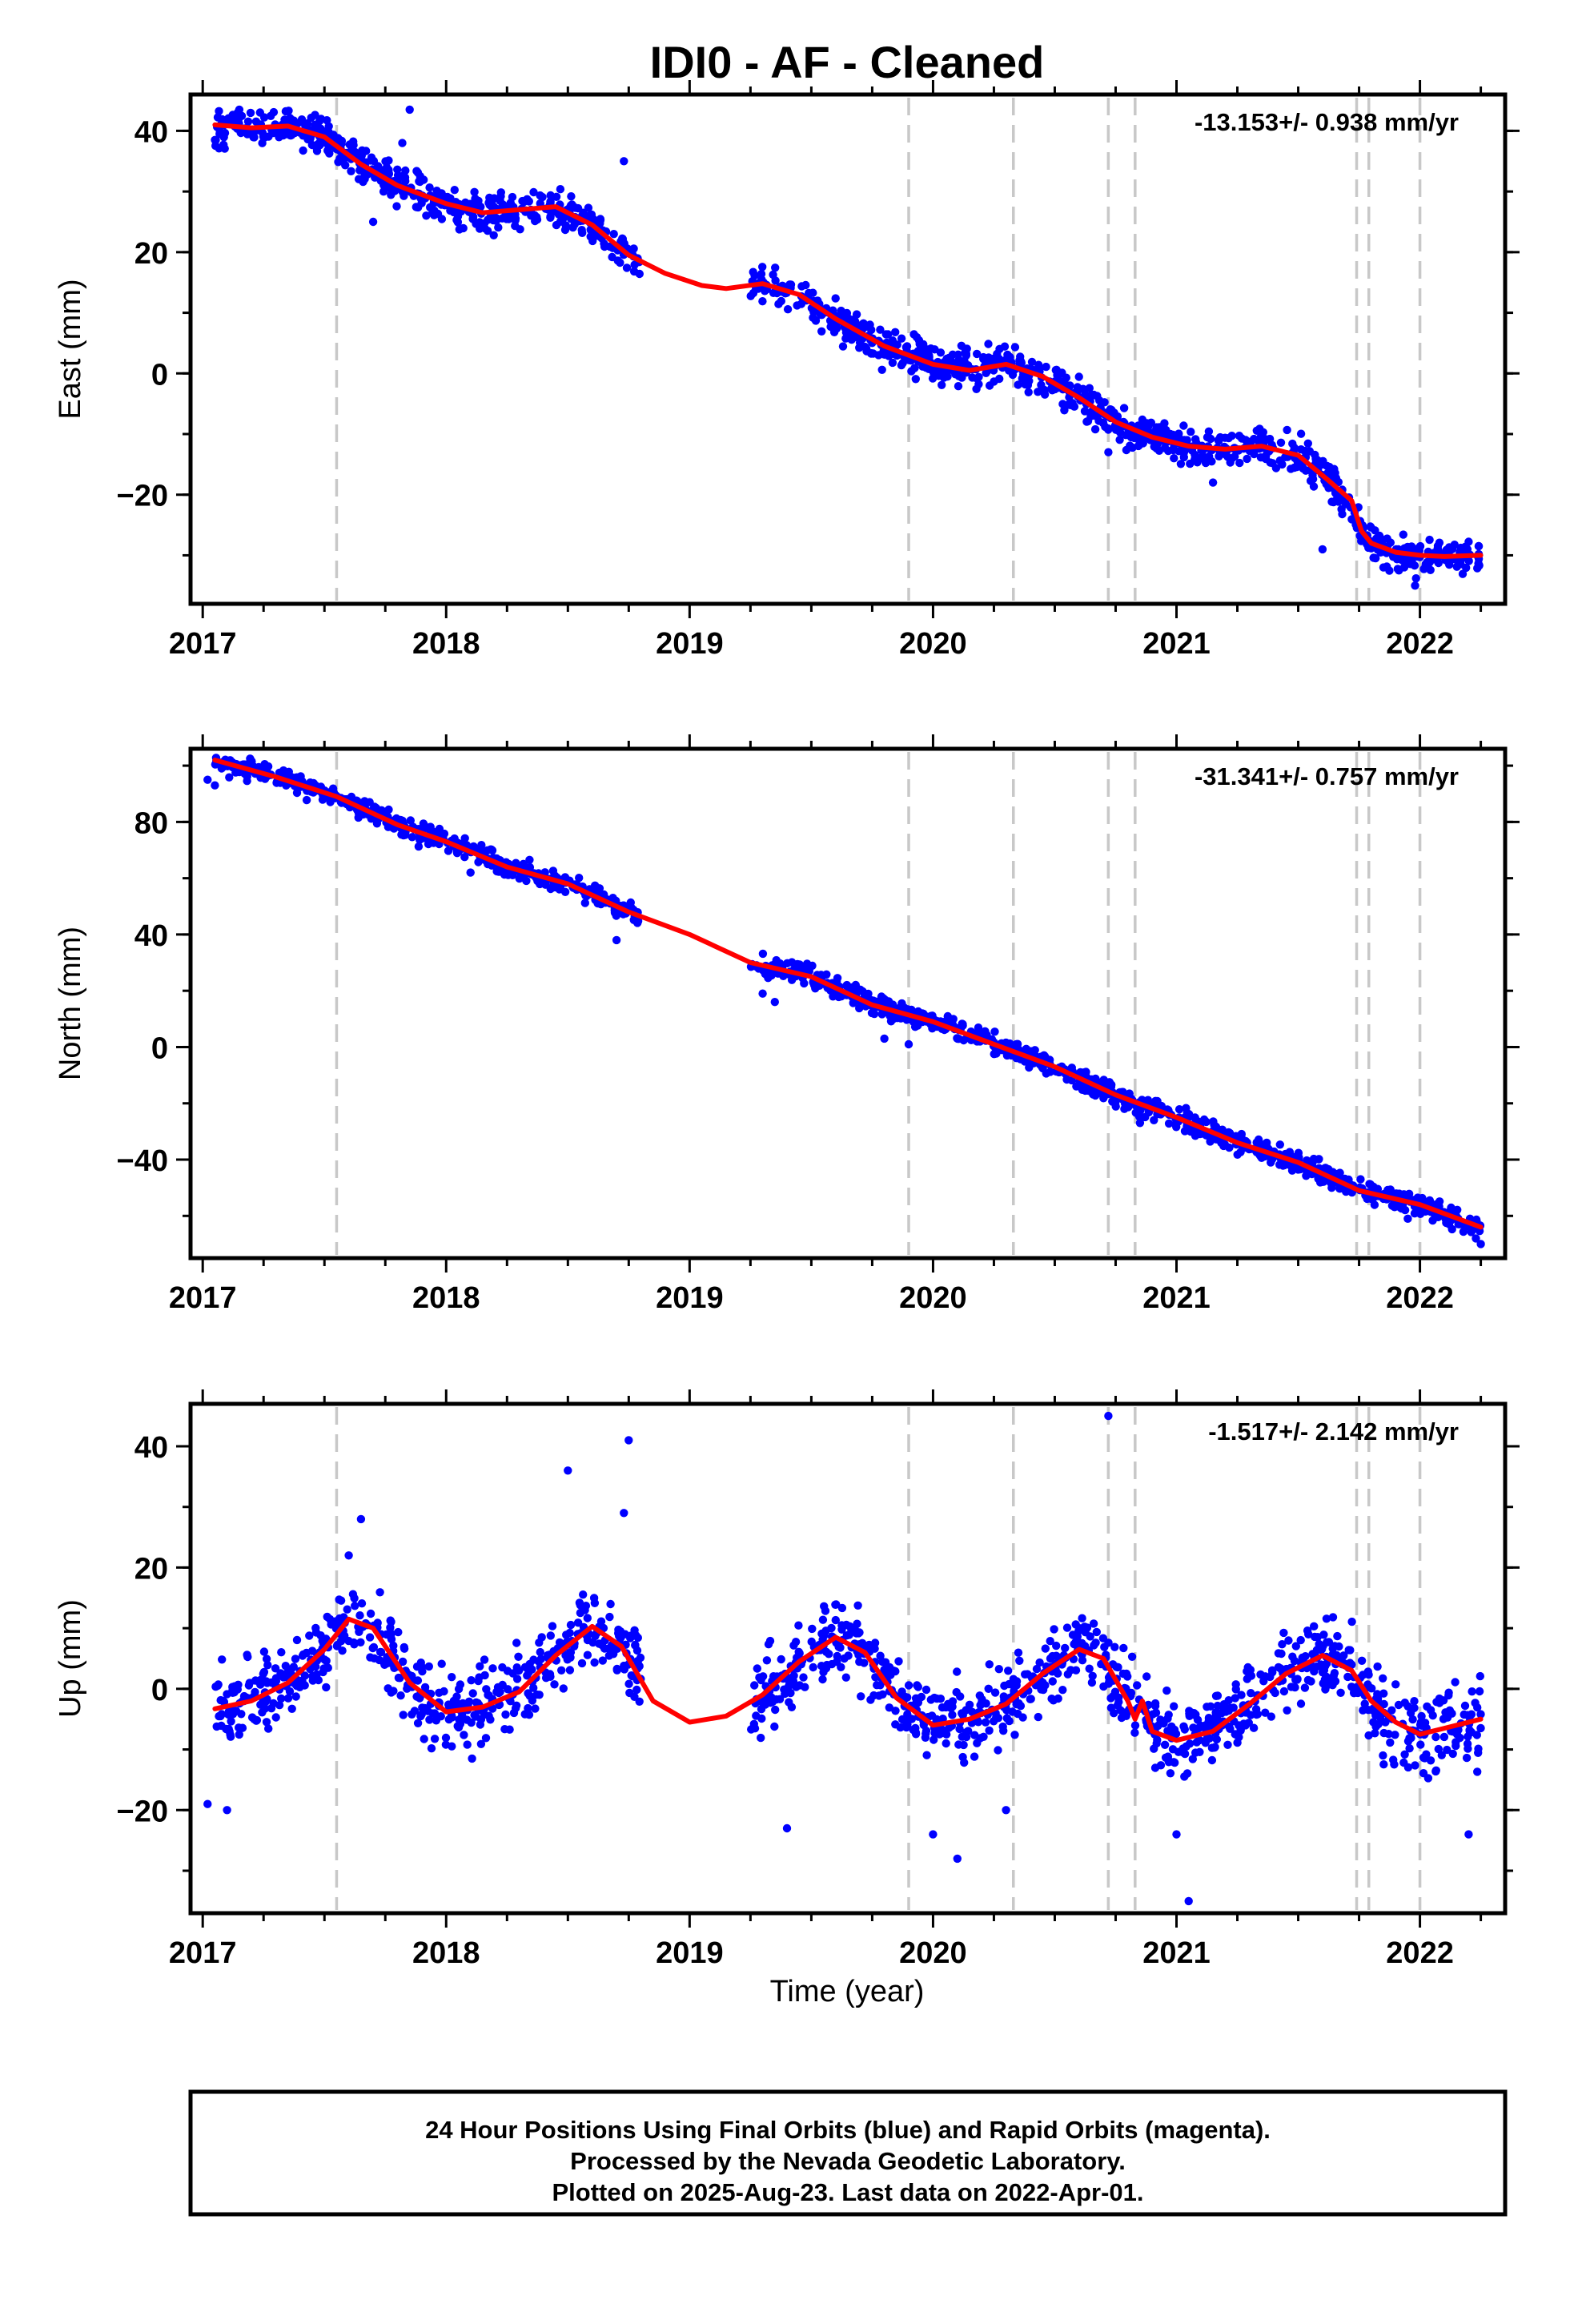  Describe the element at coordinates (142, 497) in the screenshot. I see `y-tick-label: −20` at that location.